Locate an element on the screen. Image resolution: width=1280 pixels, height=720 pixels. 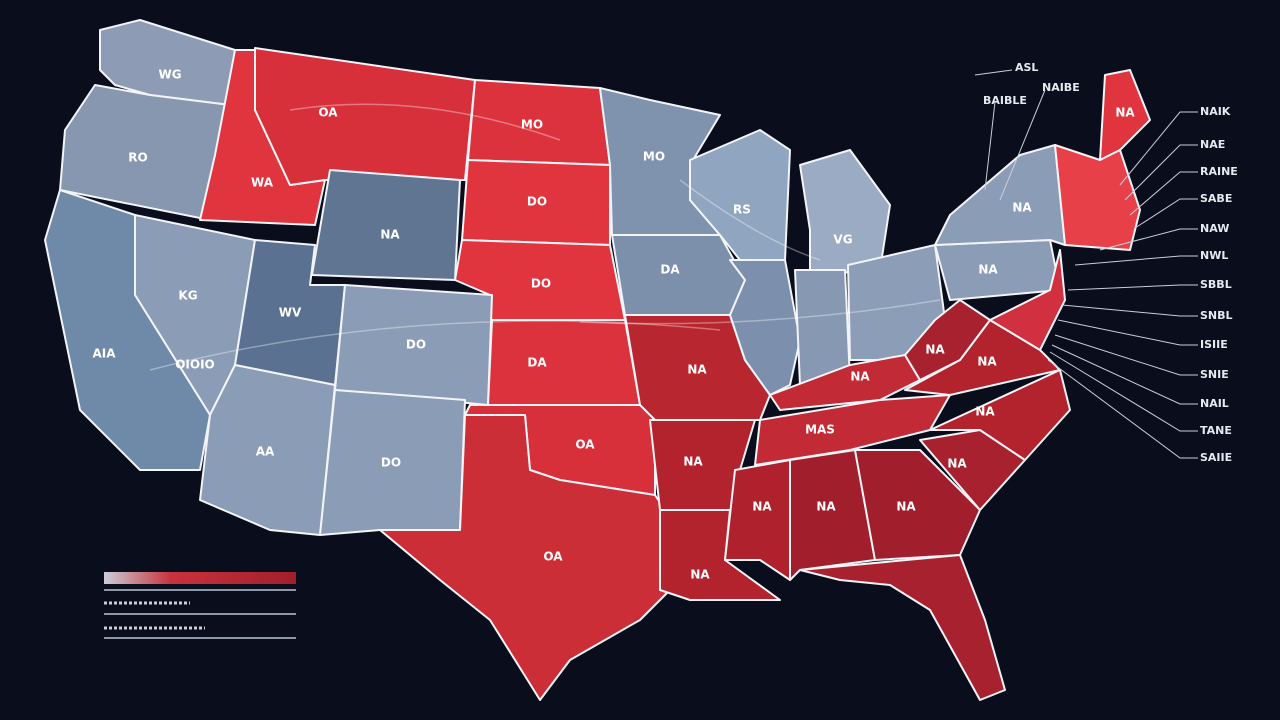
callout-label: RAINE is located at coordinates (1219, 171).